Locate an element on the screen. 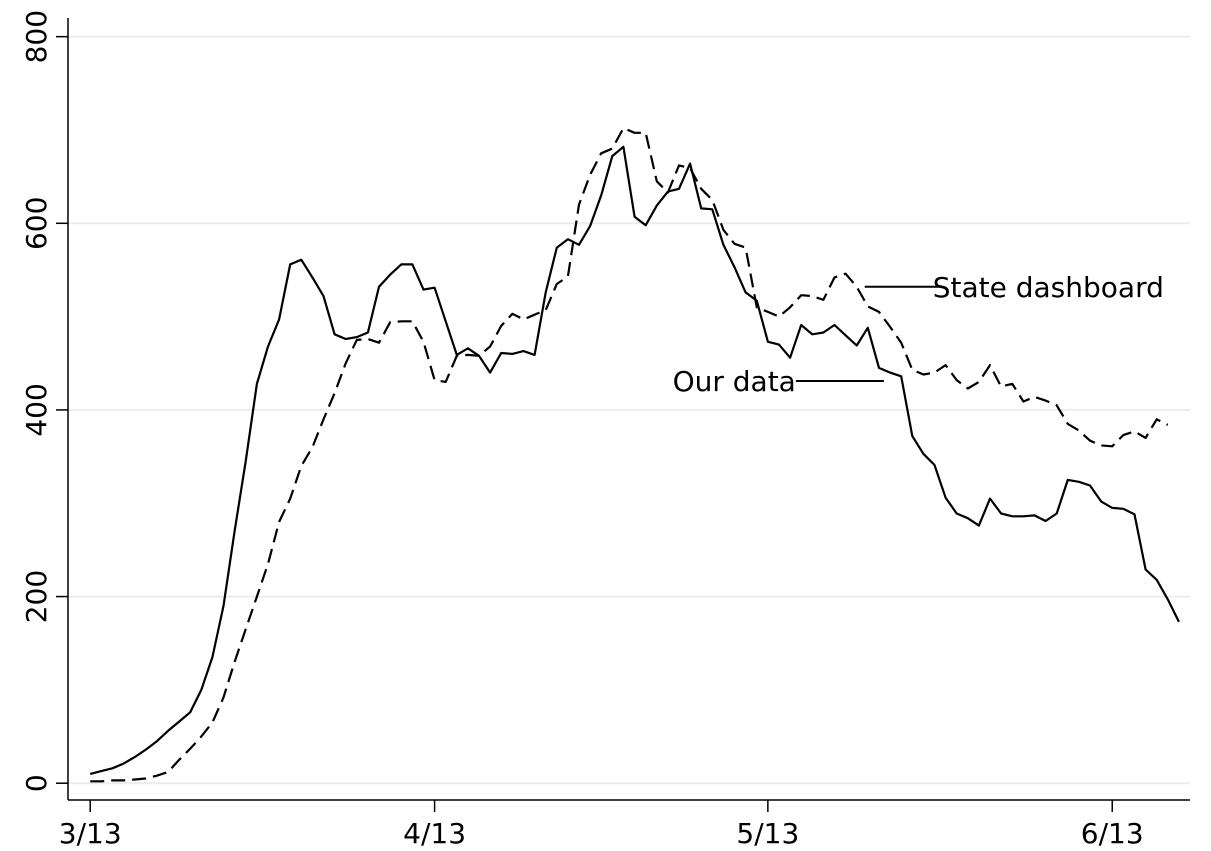 The height and width of the screenshot is (851, 1211). y-tick-label: 0 is located at coordinates (36, 783).